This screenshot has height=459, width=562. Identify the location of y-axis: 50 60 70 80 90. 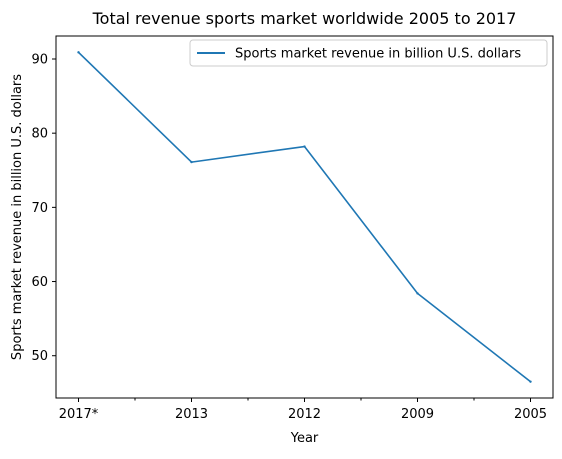
(43, 208).